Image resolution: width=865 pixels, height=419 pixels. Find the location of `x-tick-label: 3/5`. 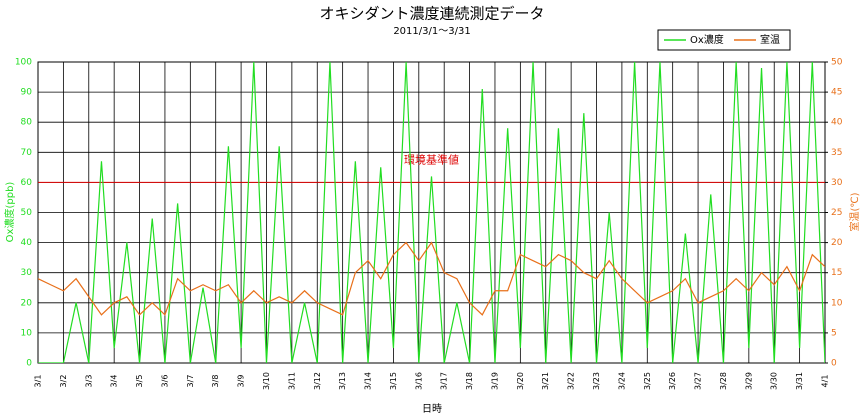

x-tick-label: 3/5 is located at coordinates (139, 381).